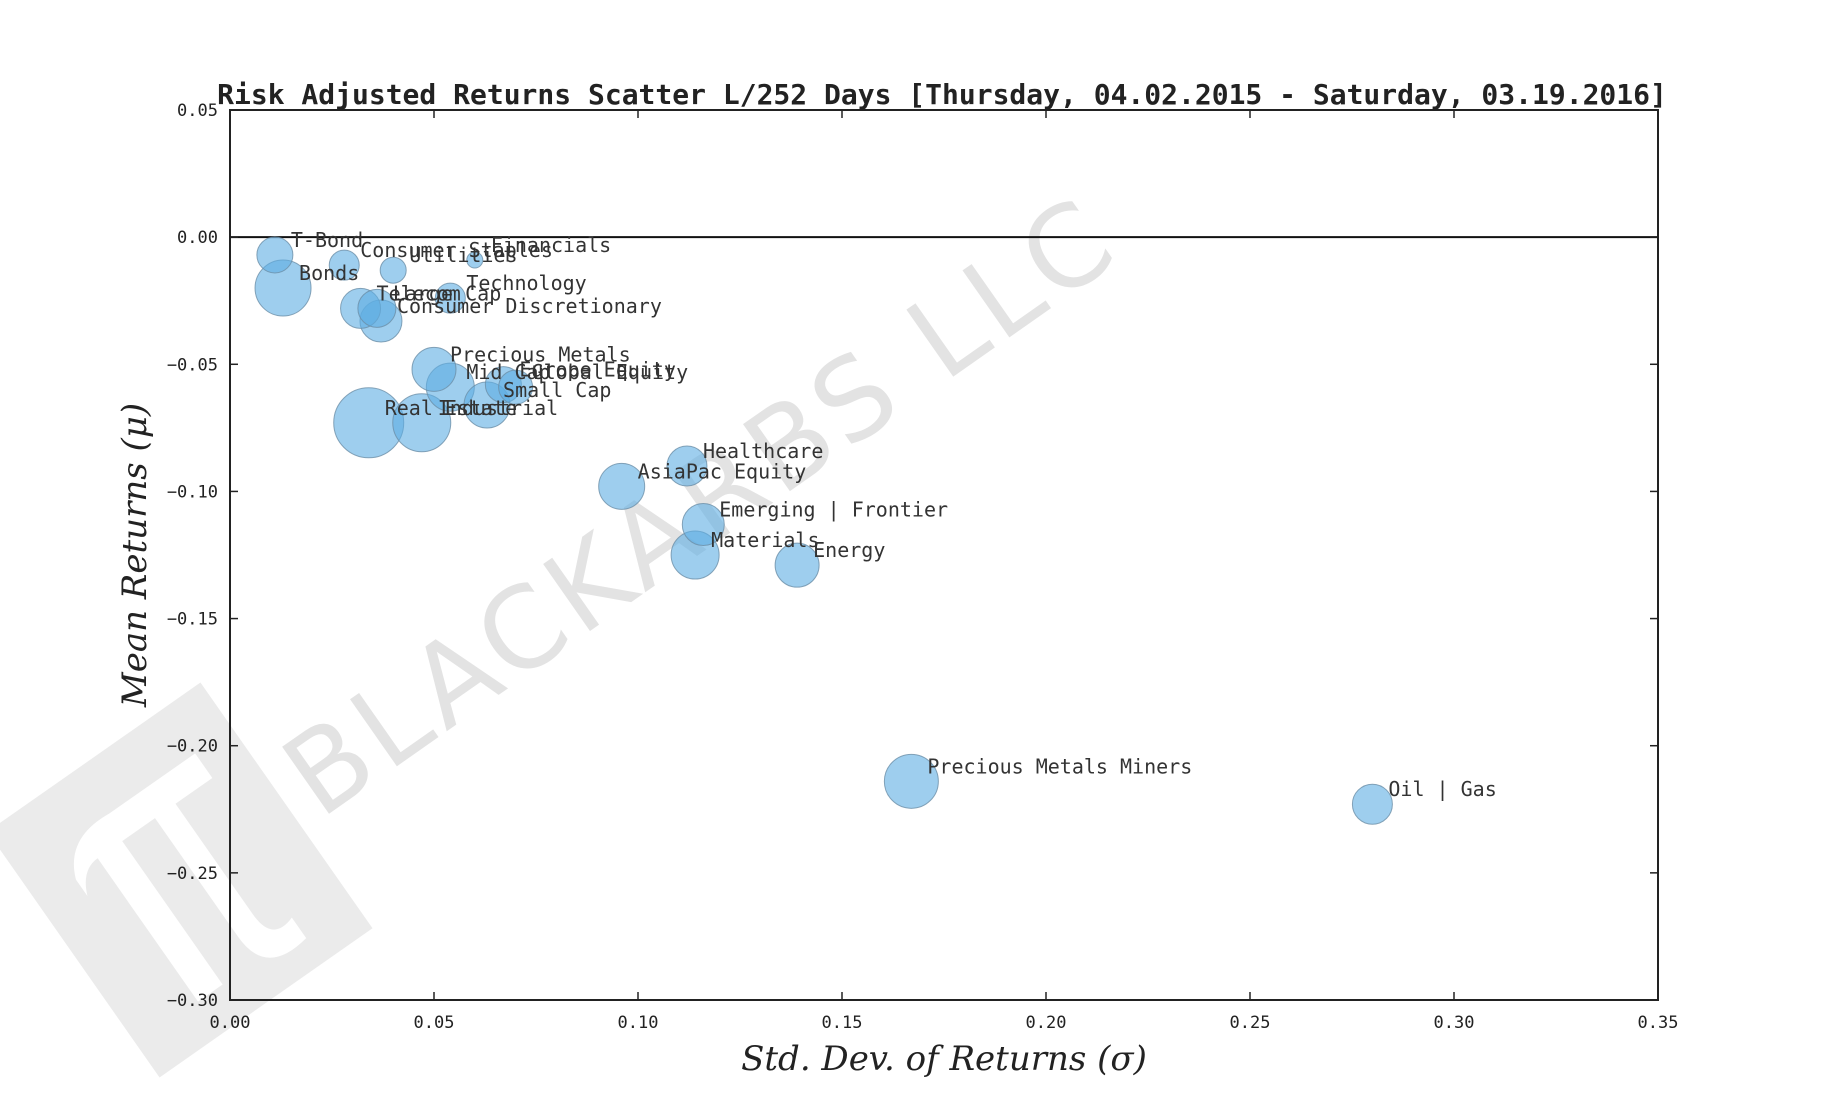 The image size is (1825, 1100). What do you see at coordinates (833, 509) in the screenshot?
I see `point-label: Emerging | Frontier` at bounding box center [833, 509].